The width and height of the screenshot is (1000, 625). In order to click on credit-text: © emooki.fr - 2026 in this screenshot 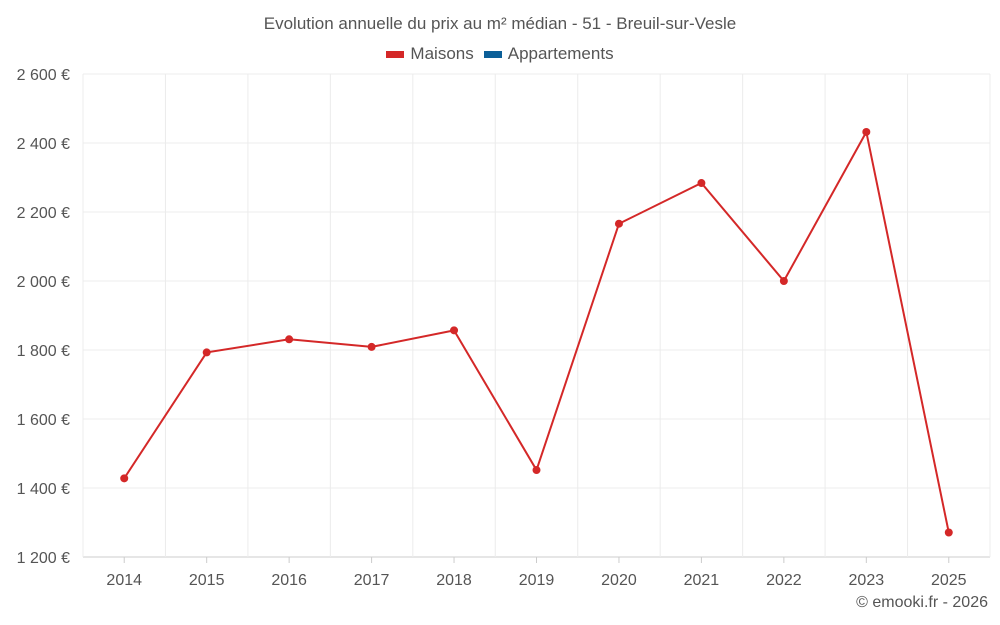, I will do `click(922, 602)`.